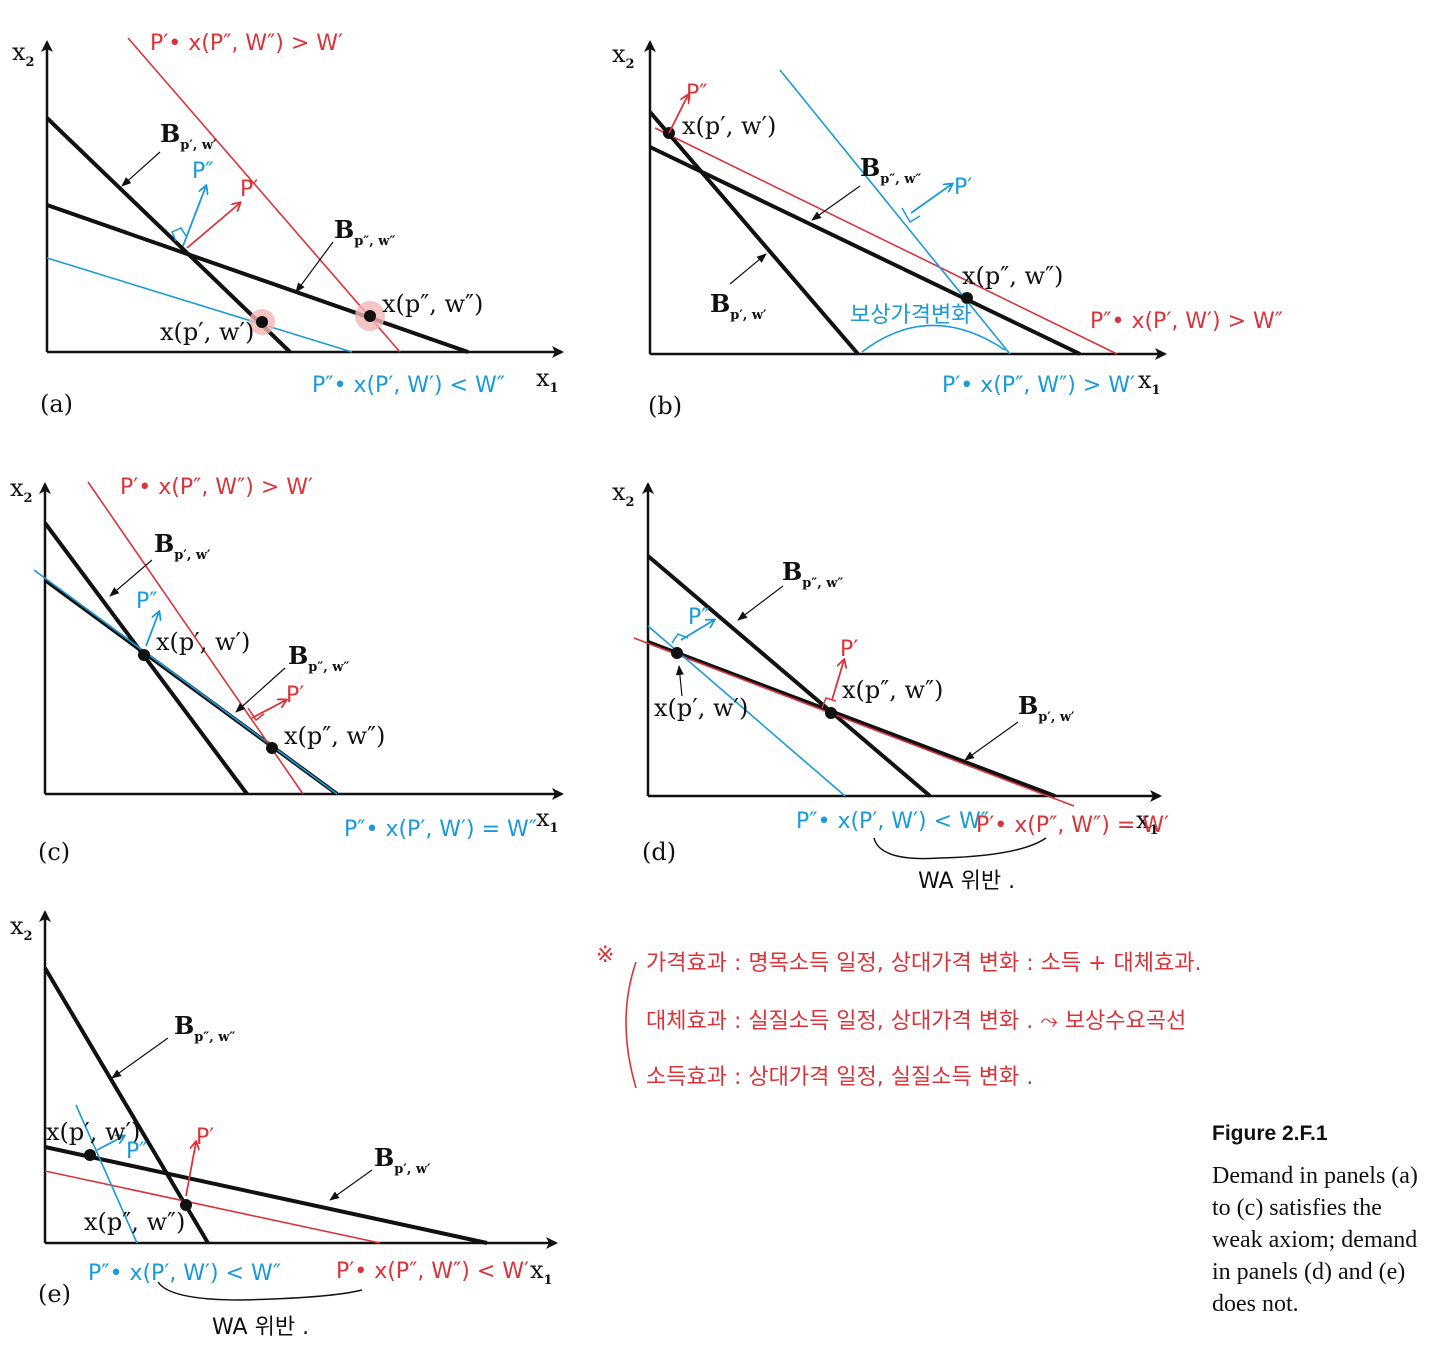 The width and height of the screenshot is (1453, 1370). I want to click on red-inequality: P″• x(P′, W′) > W″, so click(1186, 321).